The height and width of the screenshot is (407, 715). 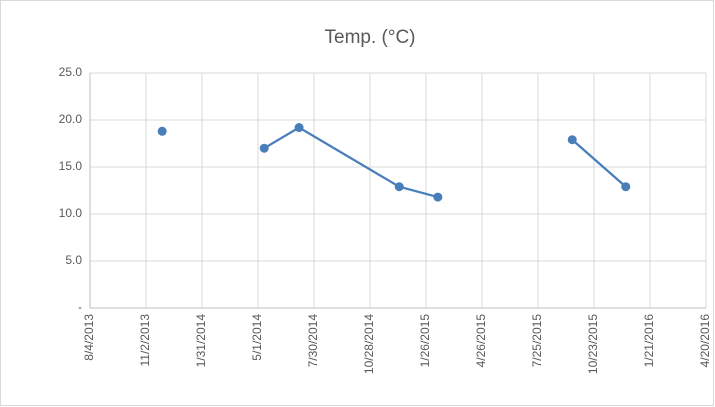 I want to click on x-tick-label: 7/25/2015, so click(x=537, y=341).